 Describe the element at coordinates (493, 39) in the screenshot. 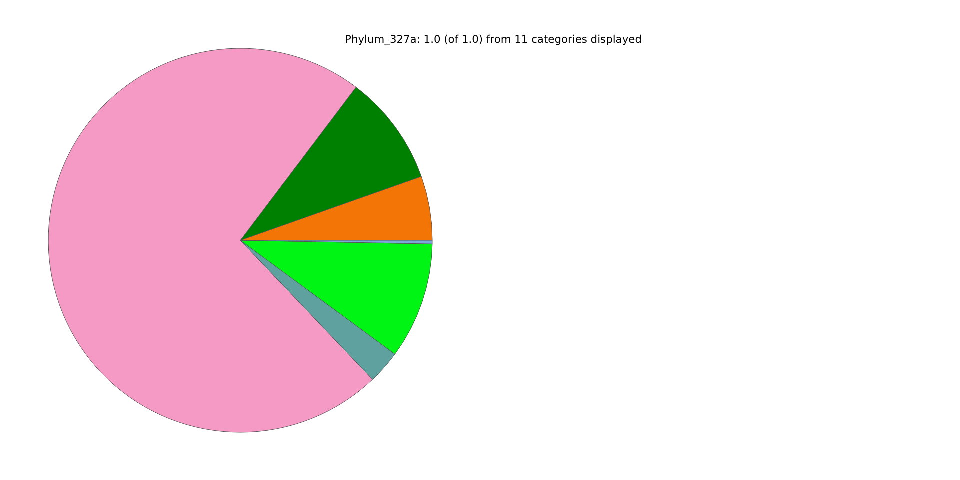

I see `text: Phylum_327a: 1.0 (of 1.0) from 11 categories displayed` at that location.